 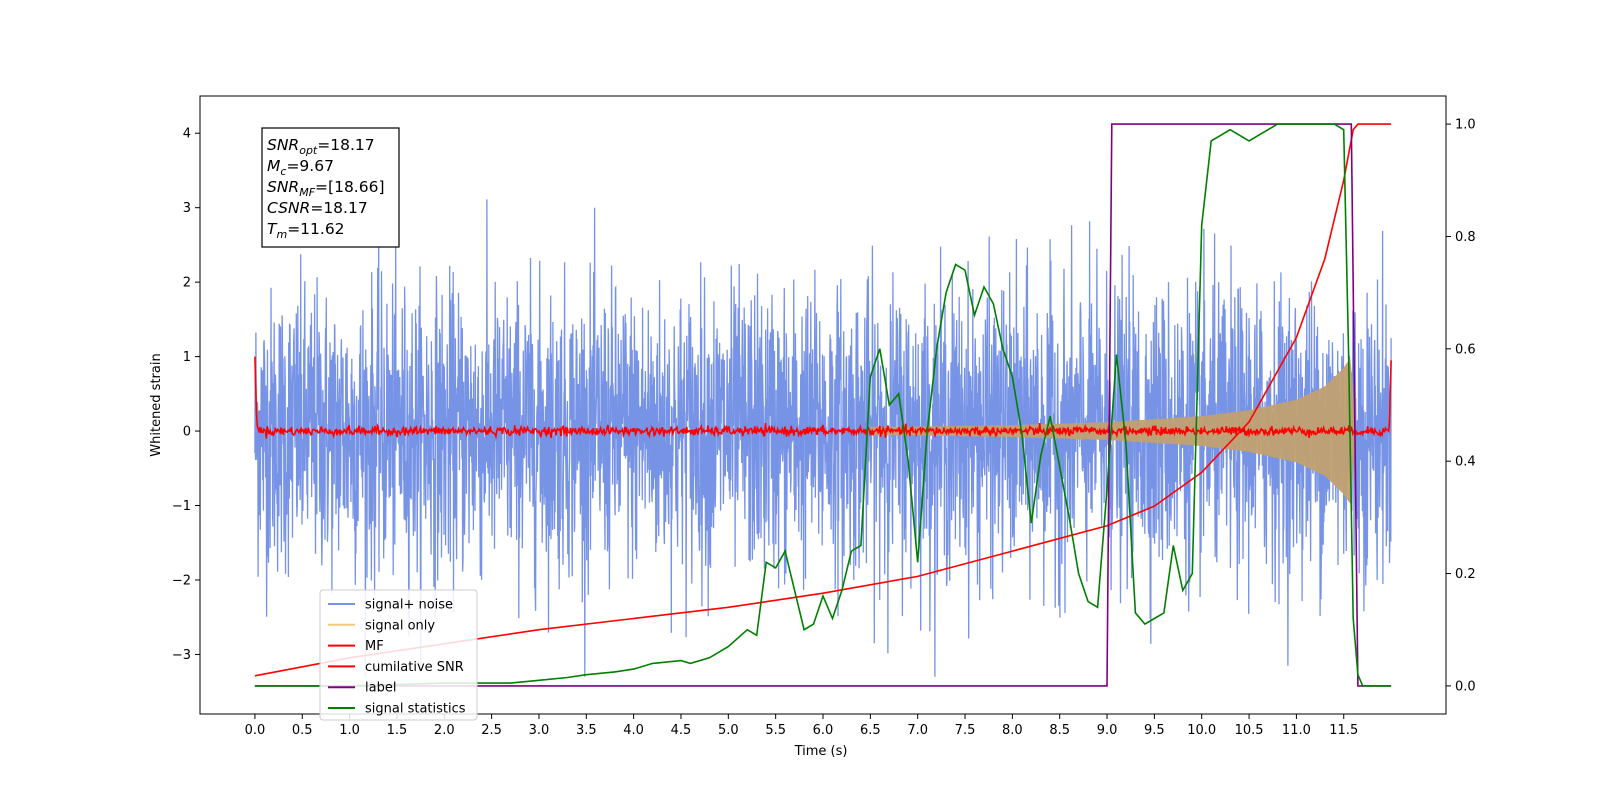 I want to click on x-tick-label: 7.0, so click(x=917, y=730).